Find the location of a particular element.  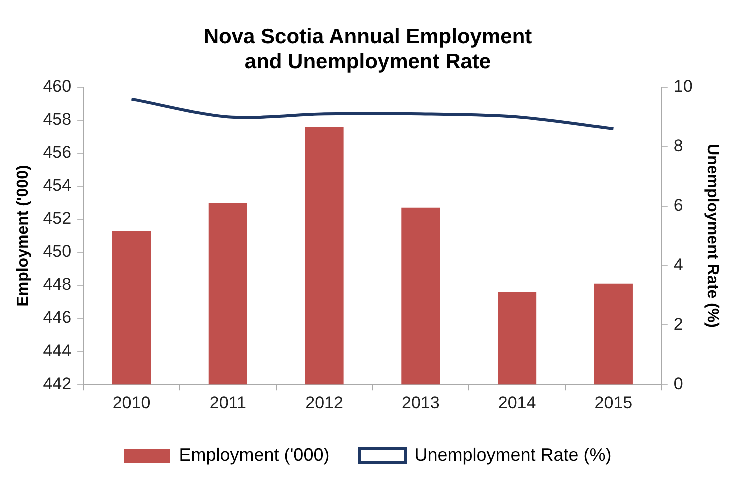

line-series is located at coordinates (373, 114).